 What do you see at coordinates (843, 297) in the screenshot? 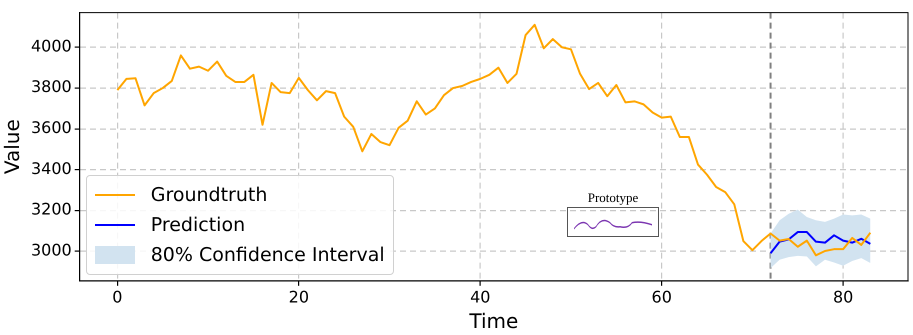
I see `x-tick-label: 80` at bounding box center [843, 297].